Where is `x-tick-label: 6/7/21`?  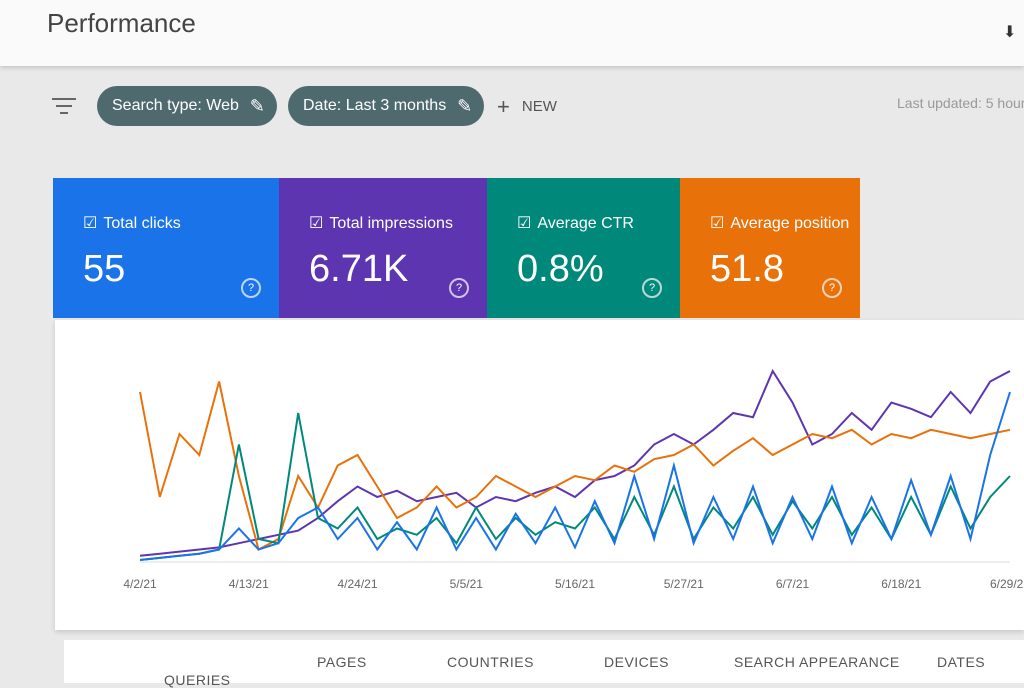
x-tick-label: 6/7/21 is located at coordinates (793, 584).